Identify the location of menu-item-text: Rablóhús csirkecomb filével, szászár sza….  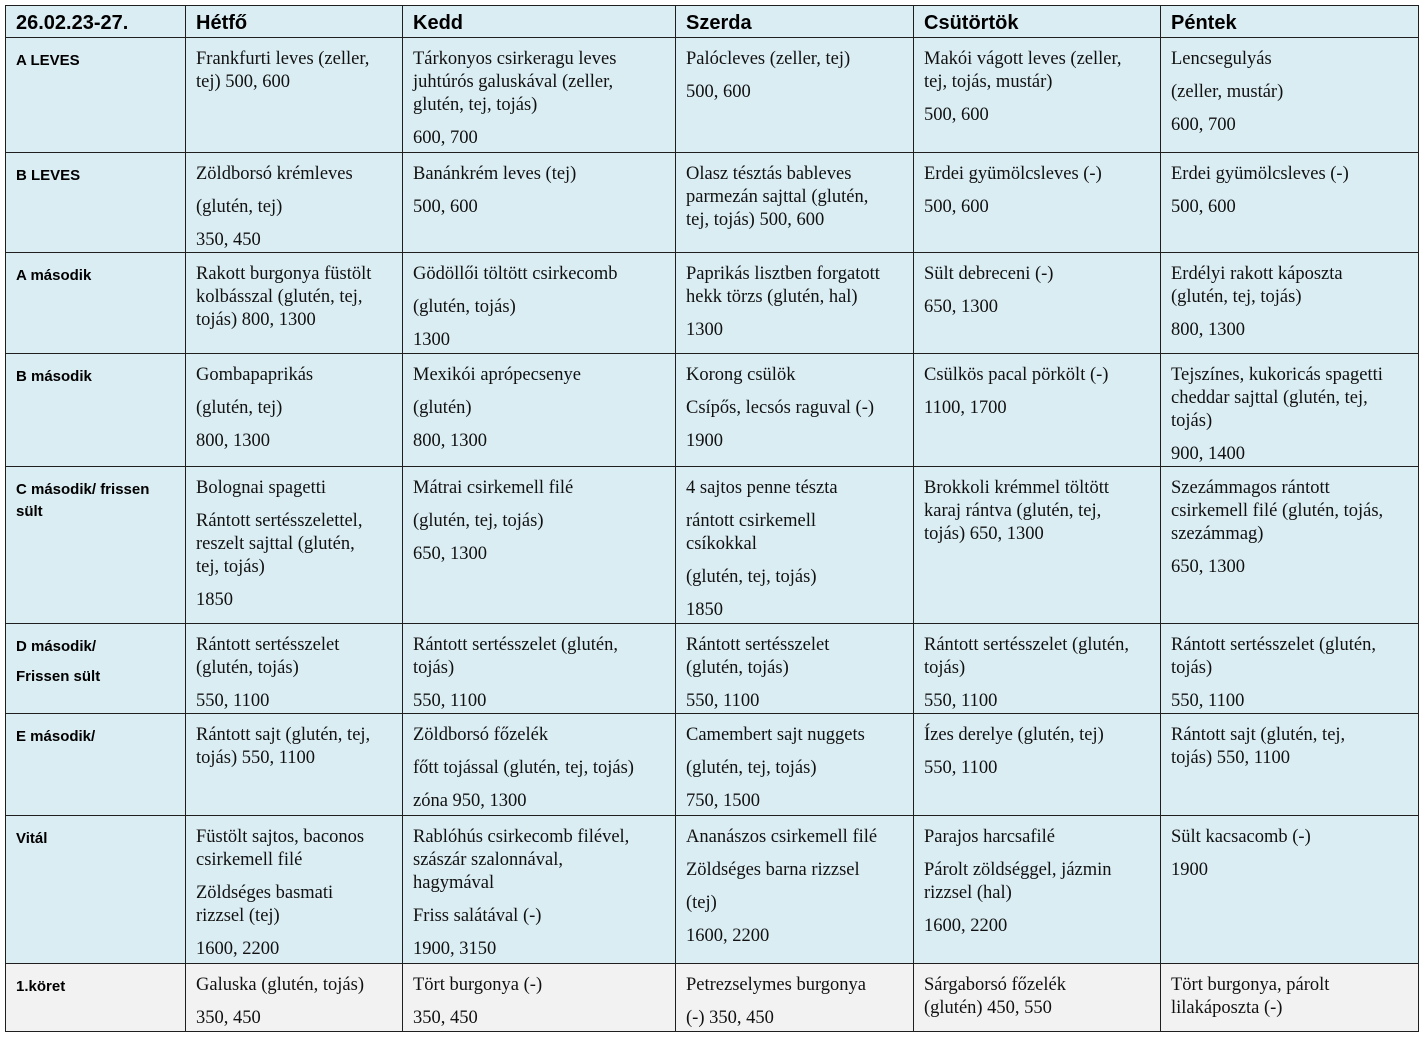
(521, 860).